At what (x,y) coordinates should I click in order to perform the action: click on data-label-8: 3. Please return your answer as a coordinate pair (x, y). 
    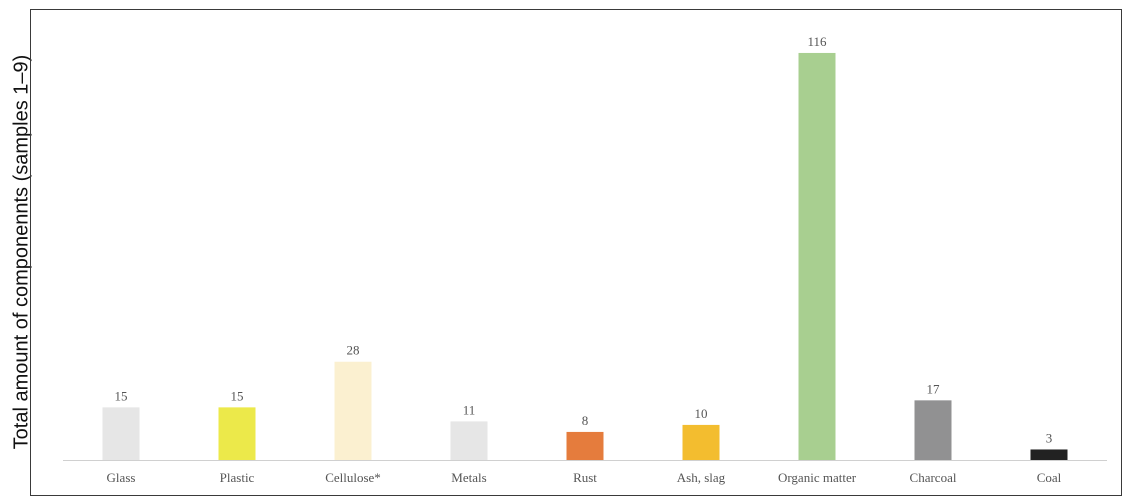
    Looking at the image, I should click on (1049, 437).